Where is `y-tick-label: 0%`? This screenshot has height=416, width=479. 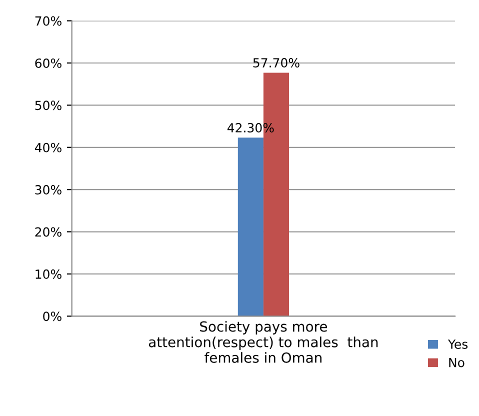 y-tick-label: 0% is located at coordinates (52, 317).